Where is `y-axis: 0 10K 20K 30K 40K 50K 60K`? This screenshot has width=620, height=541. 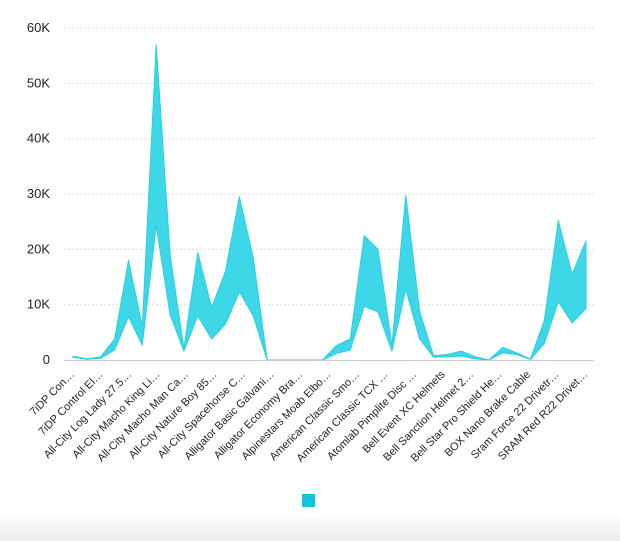
y-axis: 0 10K 20K 30K 40K 50K 60K is located at coordinates (38, 193).